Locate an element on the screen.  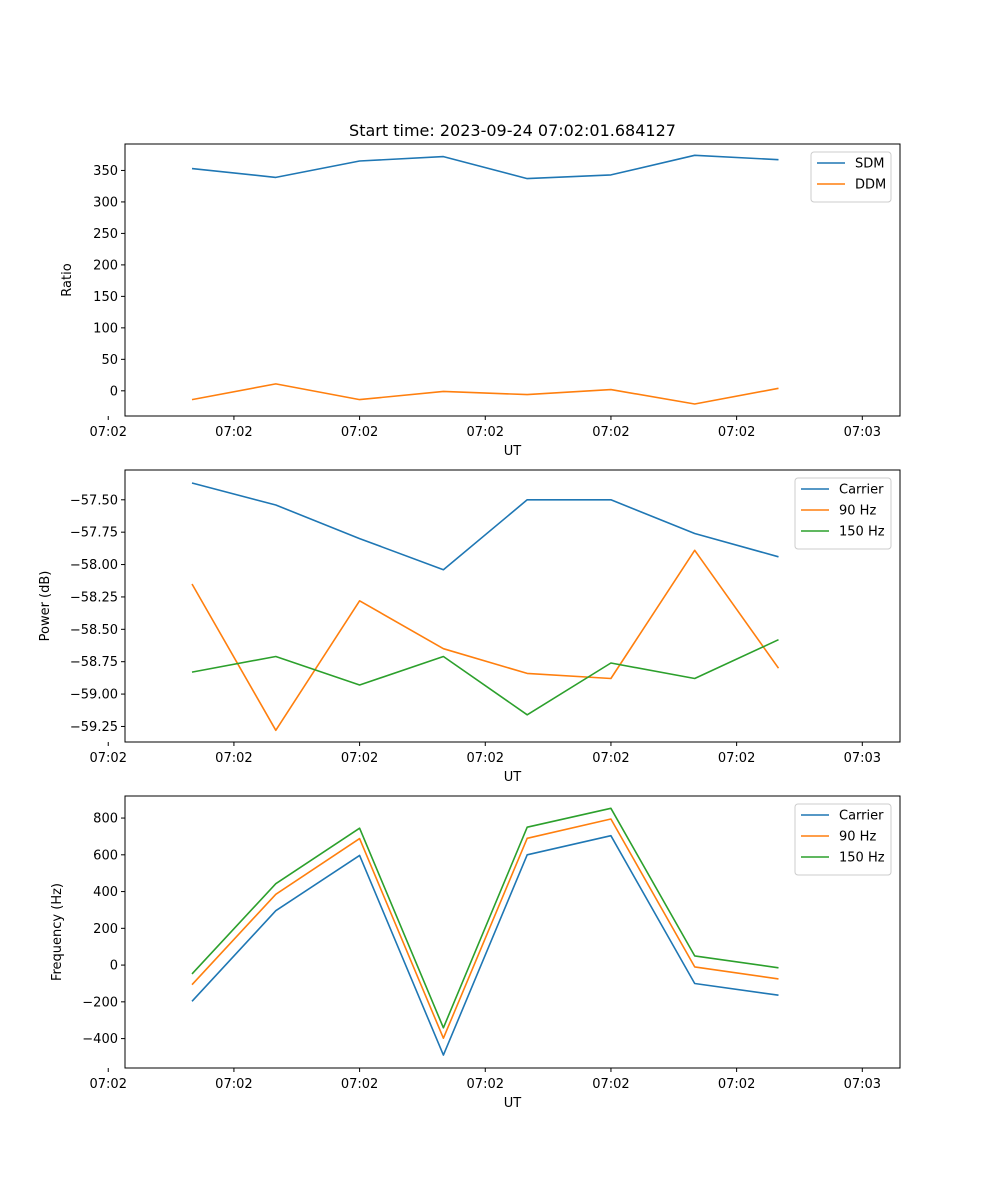
y-tick-label: −58.25 is located at coordinates (94, 597).